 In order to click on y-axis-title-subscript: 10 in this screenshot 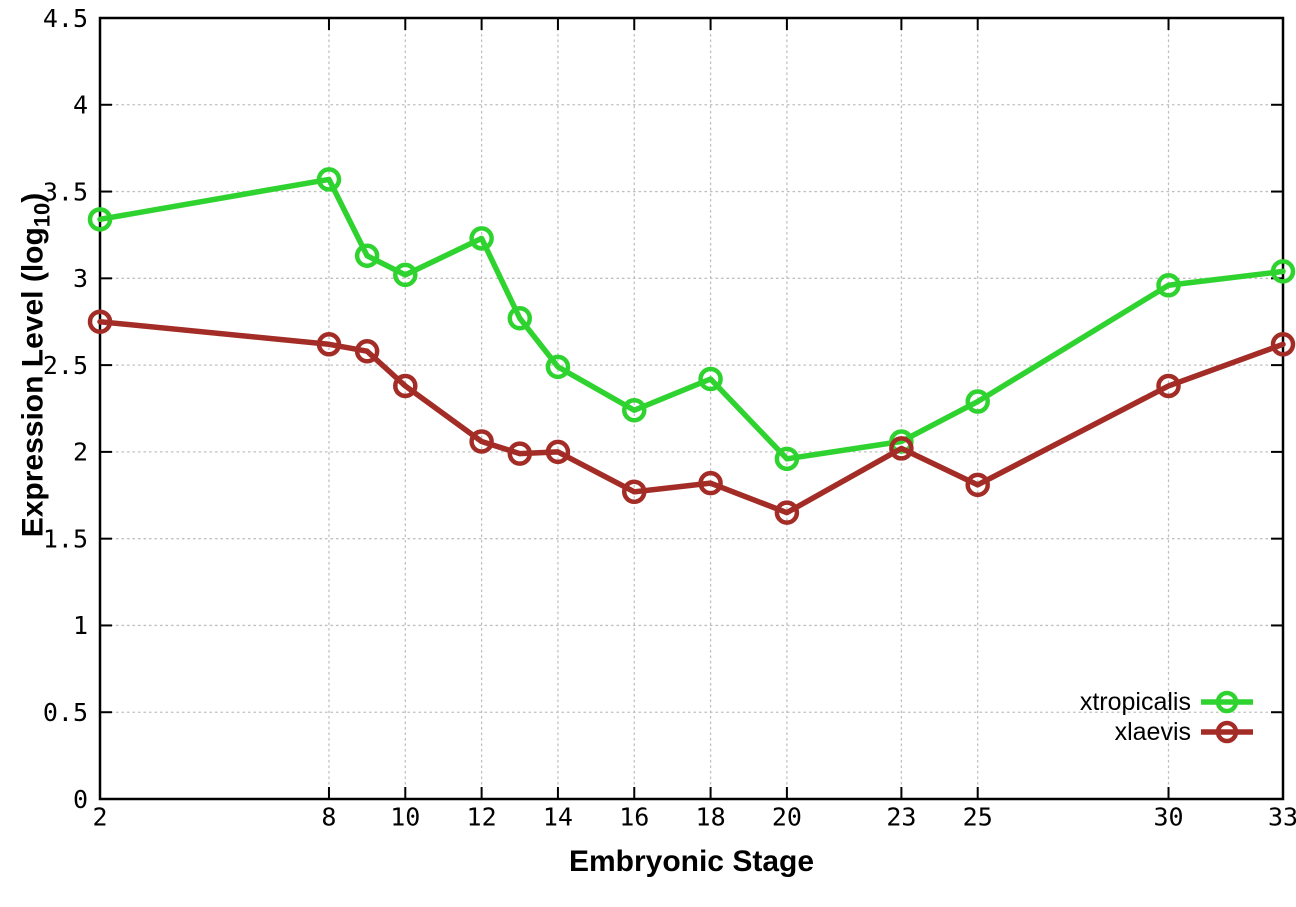, I will do `click(42, 215)`.